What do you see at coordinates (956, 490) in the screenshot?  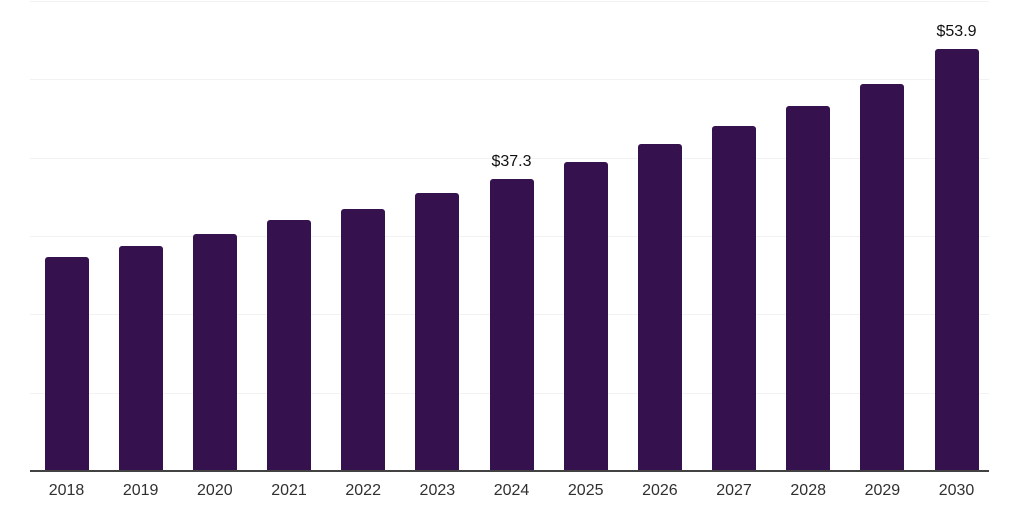 I see `x-axis-label-2030: 2030` at bounding box center [956, 490].